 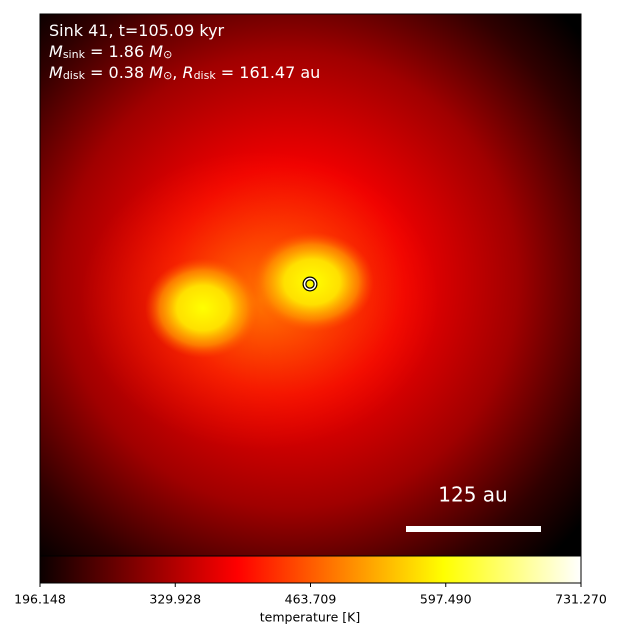 What do you see at coordinates (74, 54) in the screenshot?
I see `annotation-subscript: sink` at bounding box center [74, 54].